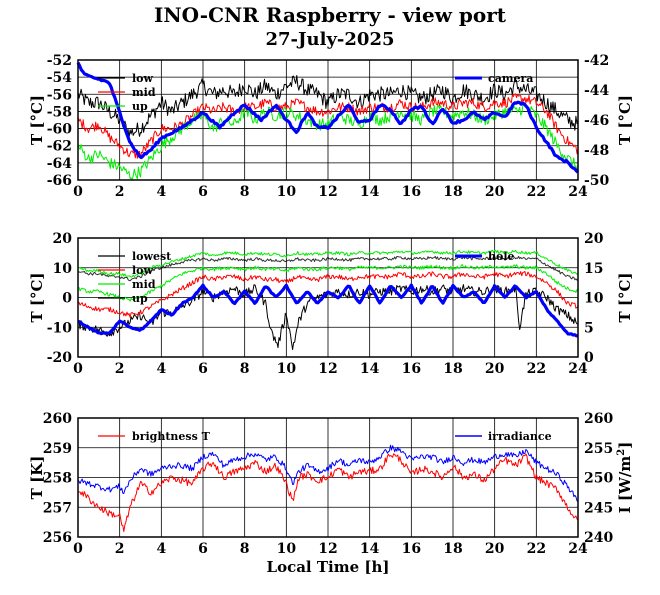 This screenshot has height=595, width=660. I want to click on legend-label: hole, so click(501, 256).